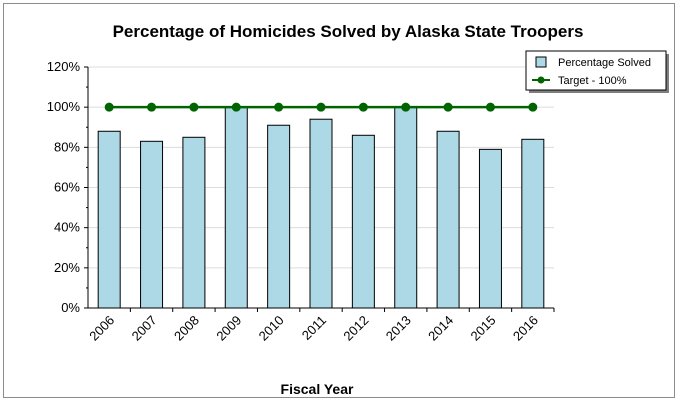 This screenshot has width=680, height=403. I want to click on x-tick-label: 2008, so click(186, 328).